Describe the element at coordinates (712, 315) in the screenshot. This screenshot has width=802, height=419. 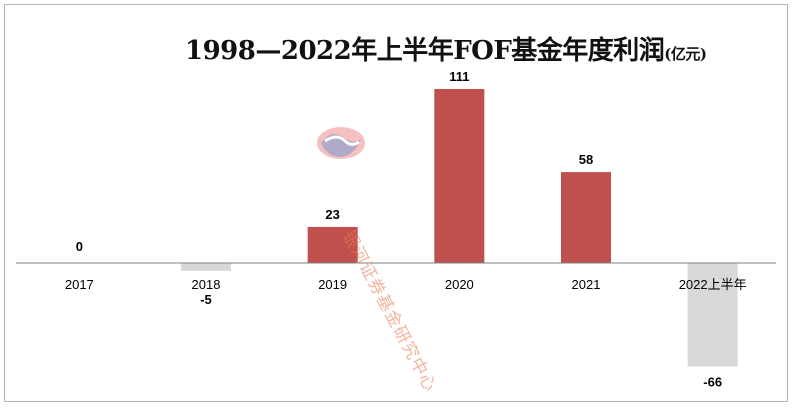
I see `bar-2022上半年` at that location.